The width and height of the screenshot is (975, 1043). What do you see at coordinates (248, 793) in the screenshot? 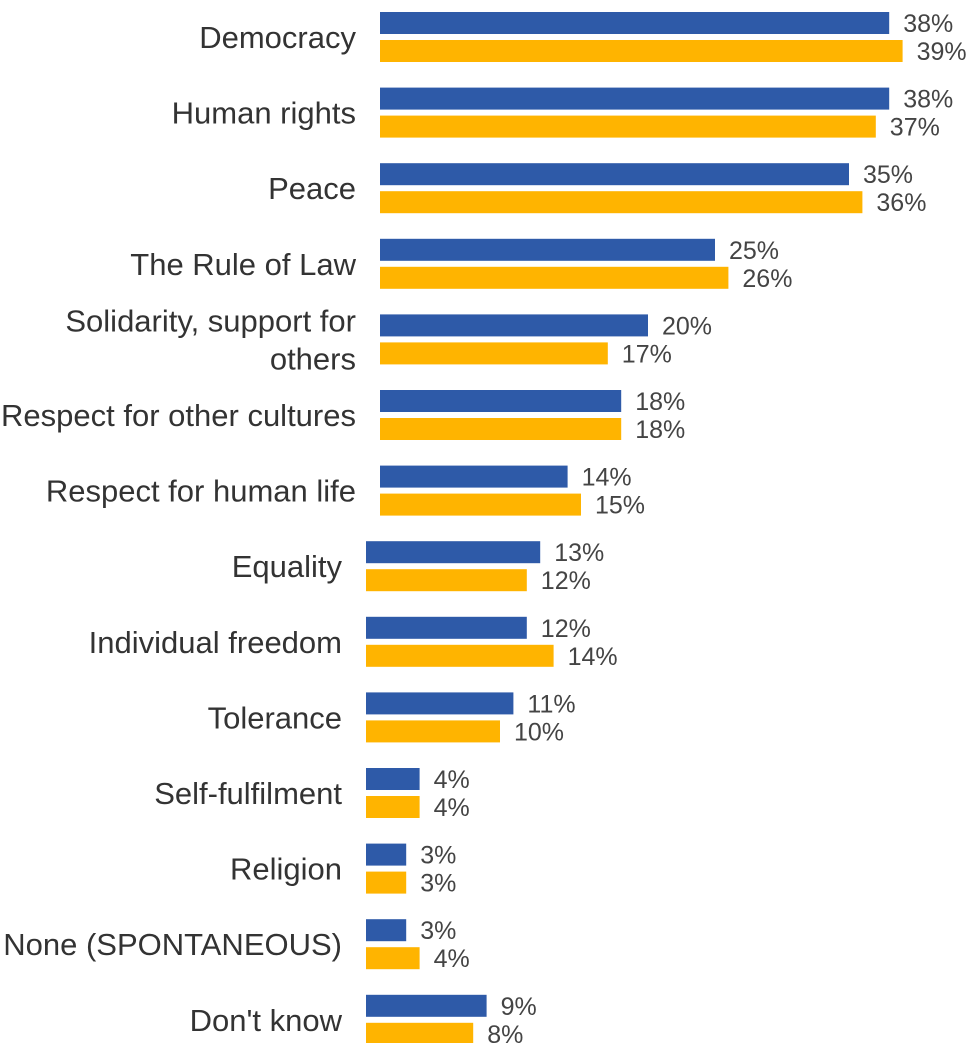
I see `category-label: Self-fulfilment` at bounding box center [248, 793].